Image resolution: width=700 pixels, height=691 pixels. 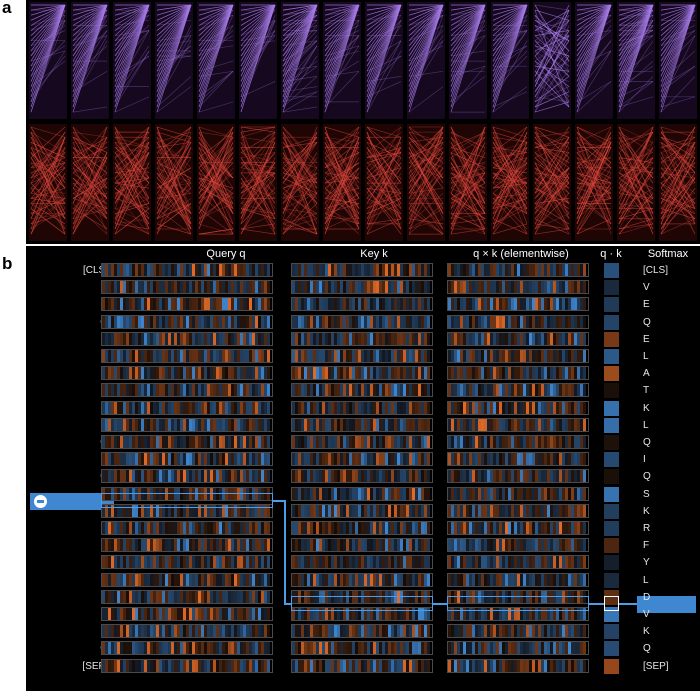 What do you see at coordinates (72, 501) in the screenshot?
I see `selected-query-row-highlight` at bounding box center [72, 501].